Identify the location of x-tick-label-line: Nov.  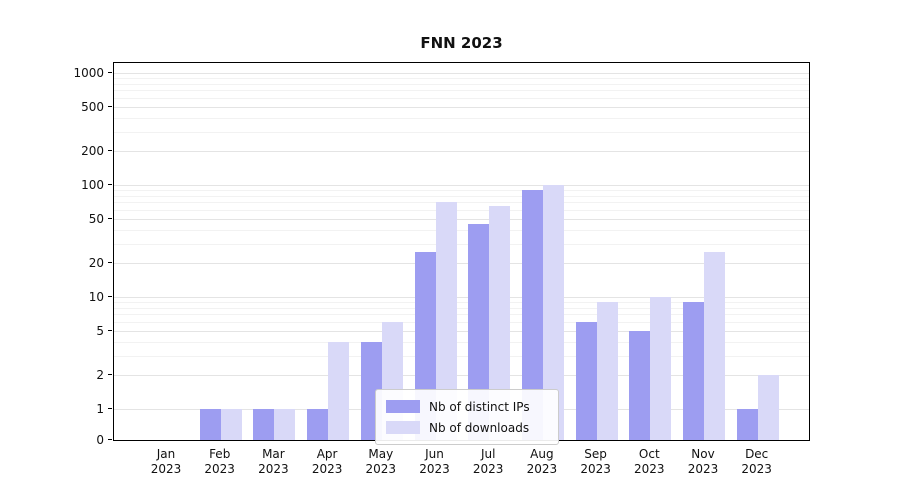
(703, 454).